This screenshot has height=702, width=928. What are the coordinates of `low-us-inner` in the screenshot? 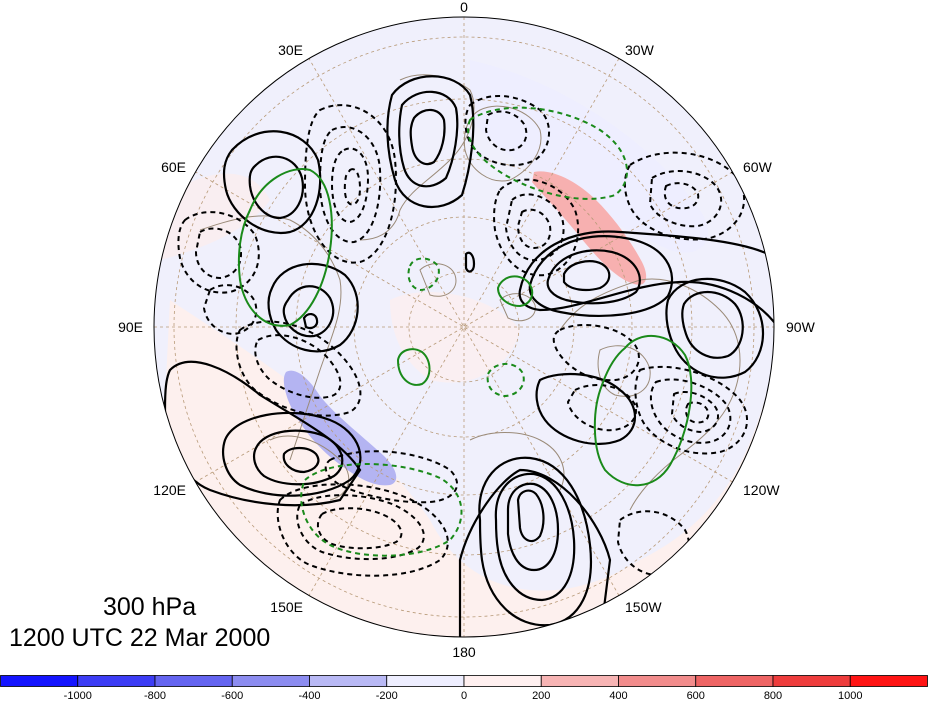 It's located at (695, 412).